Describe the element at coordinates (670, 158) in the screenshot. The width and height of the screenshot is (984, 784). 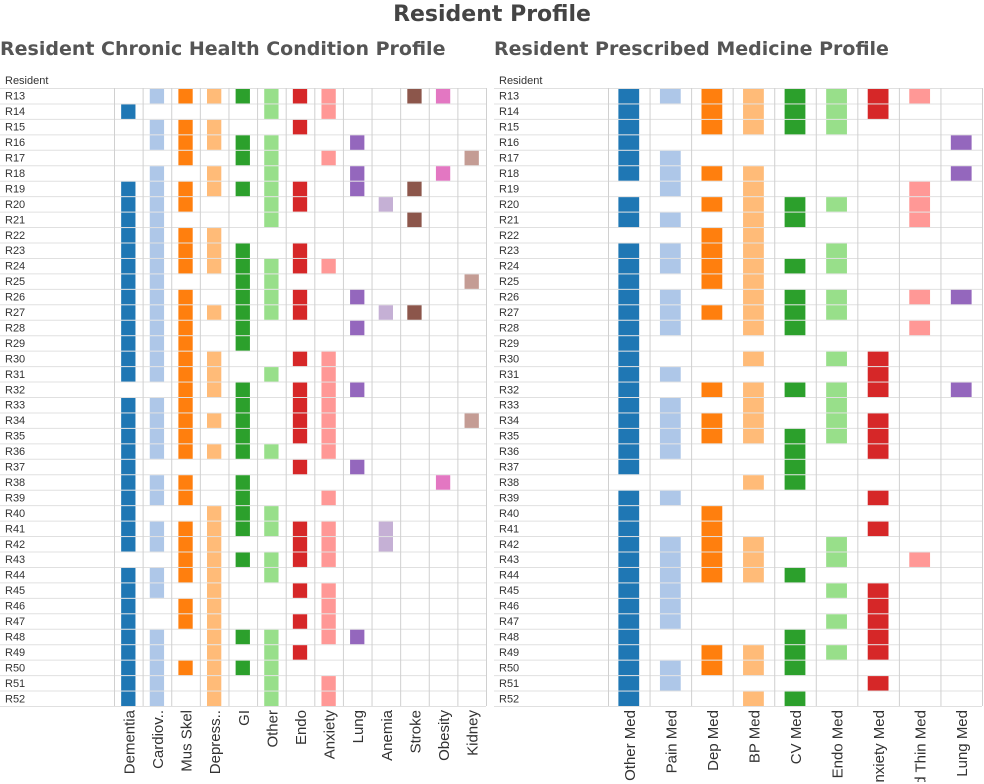
I see `cell-pain-med-r17` at that location.